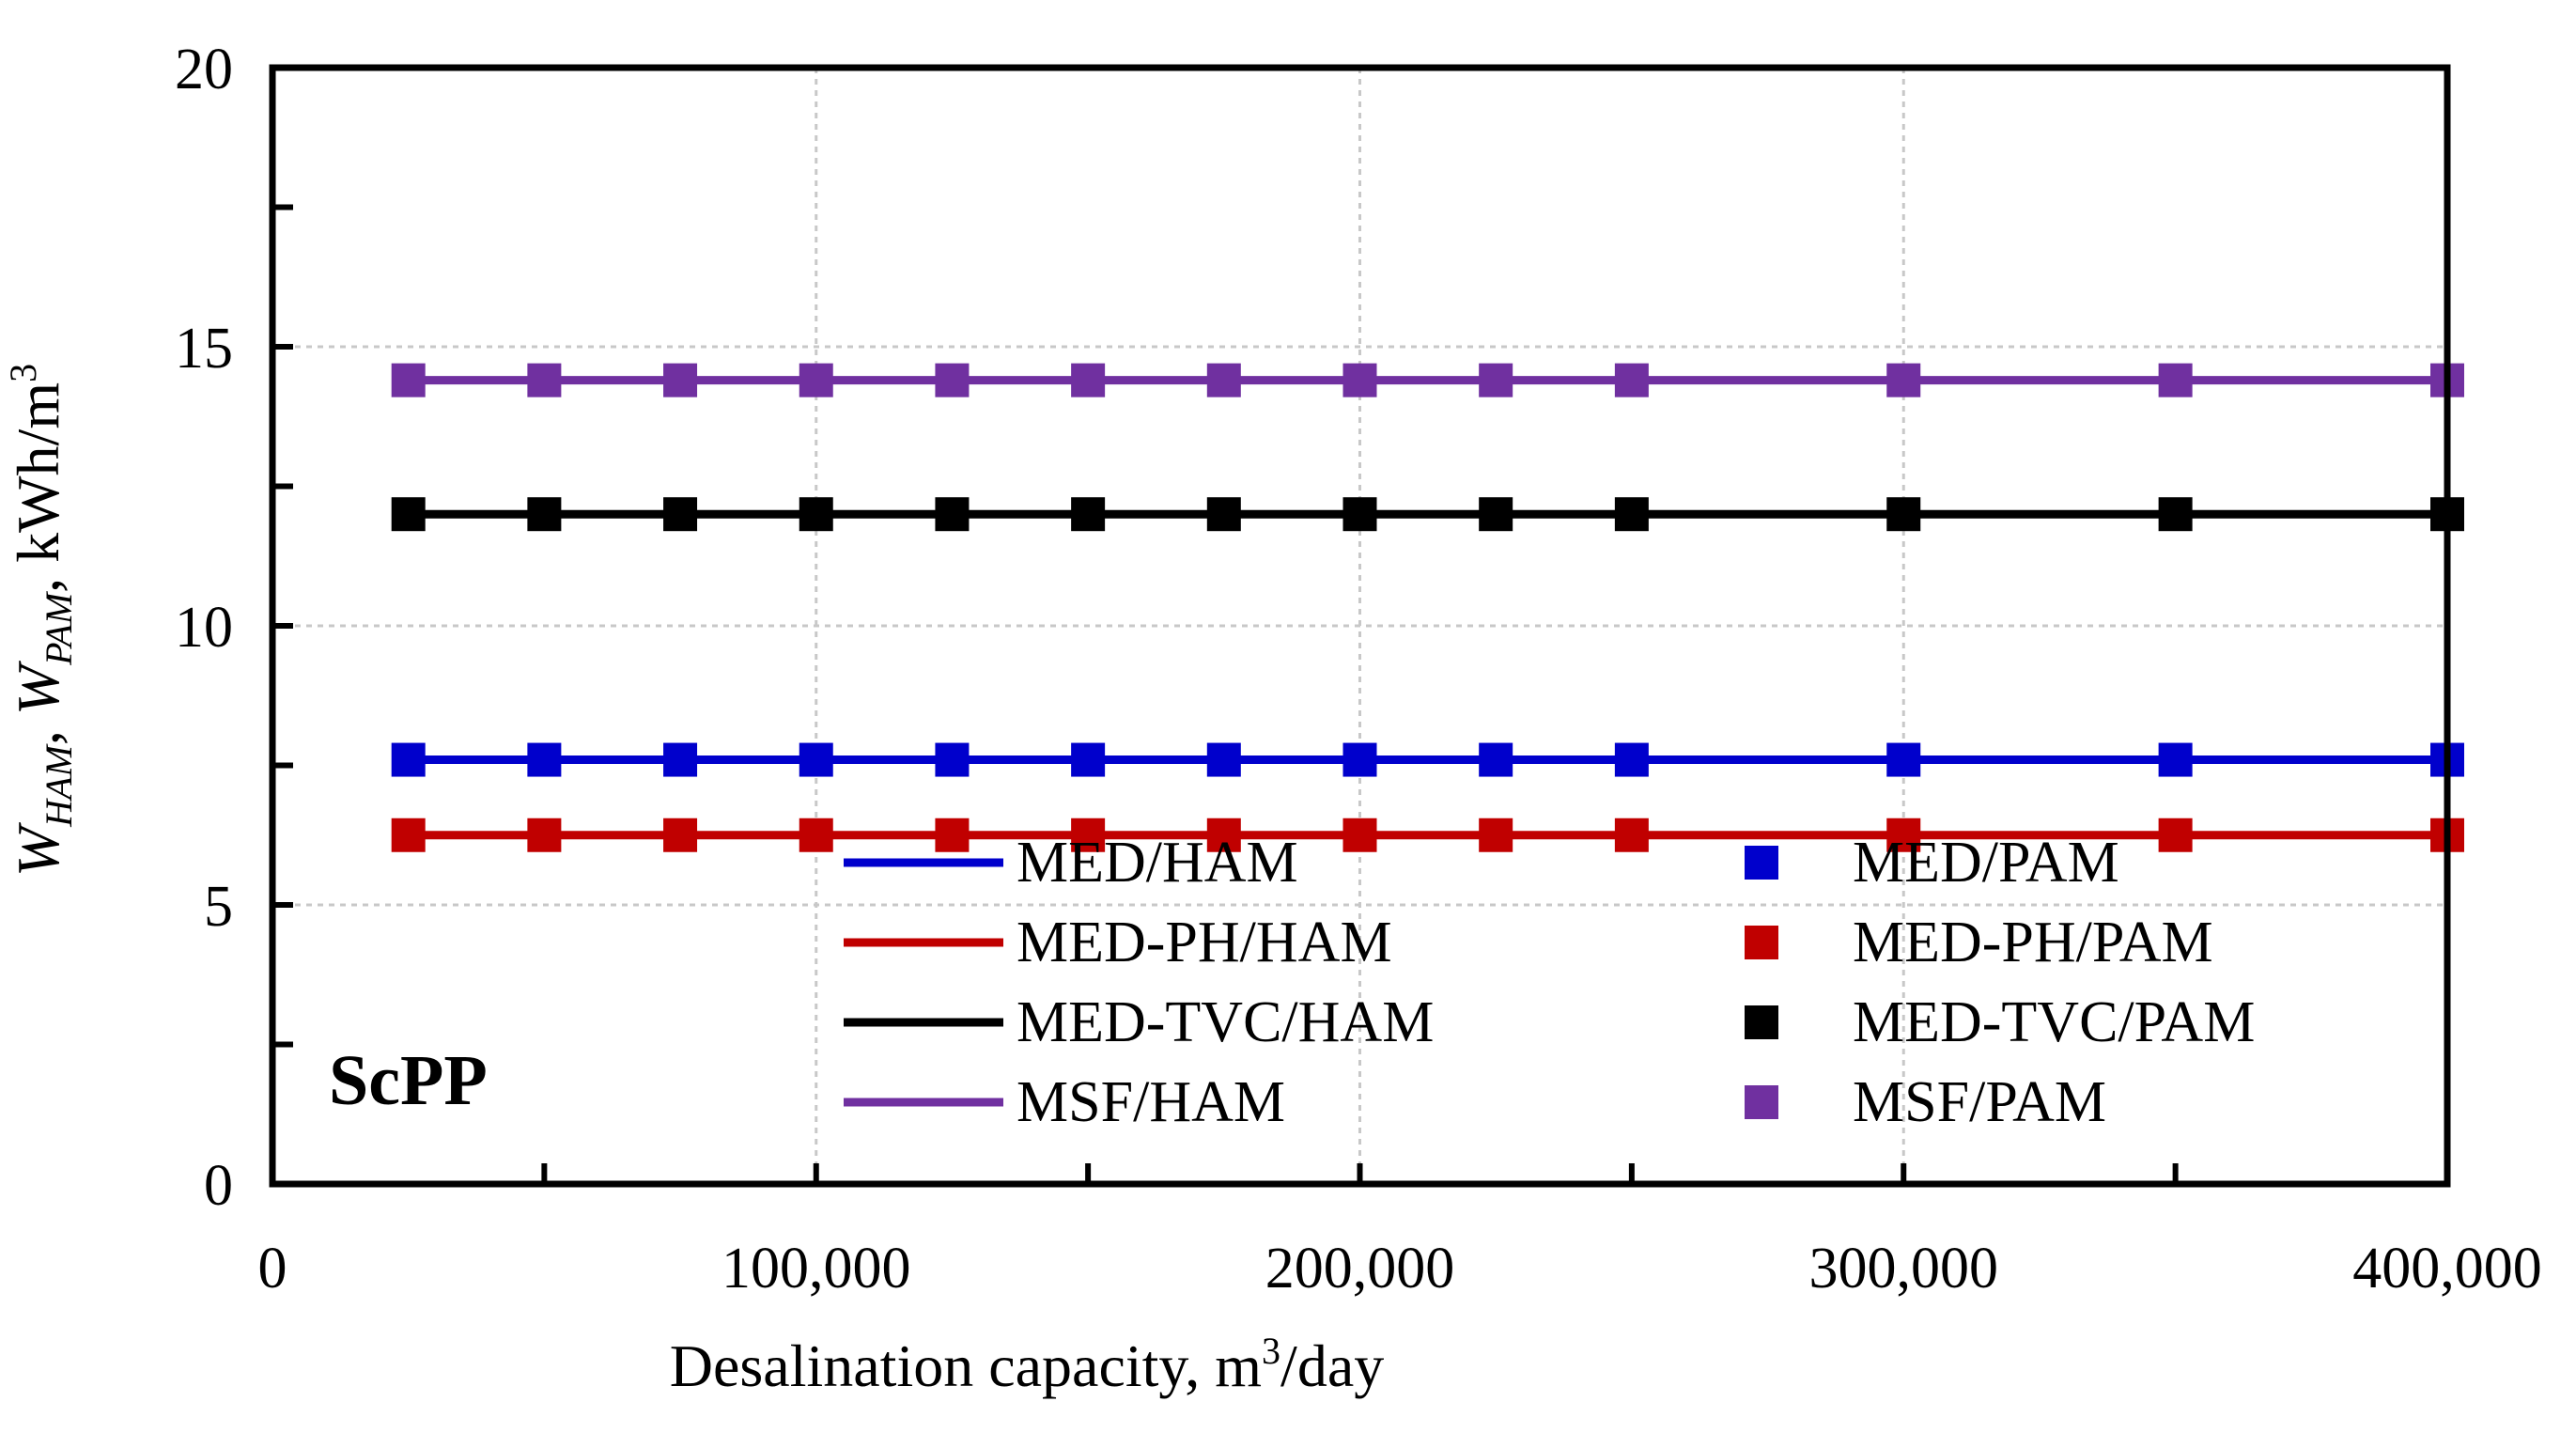 The image size is (2576, 1433). Describe the element at coordinates (816, 1269) in the screenshot. I see `x-tick-label: 100,000` at that location.